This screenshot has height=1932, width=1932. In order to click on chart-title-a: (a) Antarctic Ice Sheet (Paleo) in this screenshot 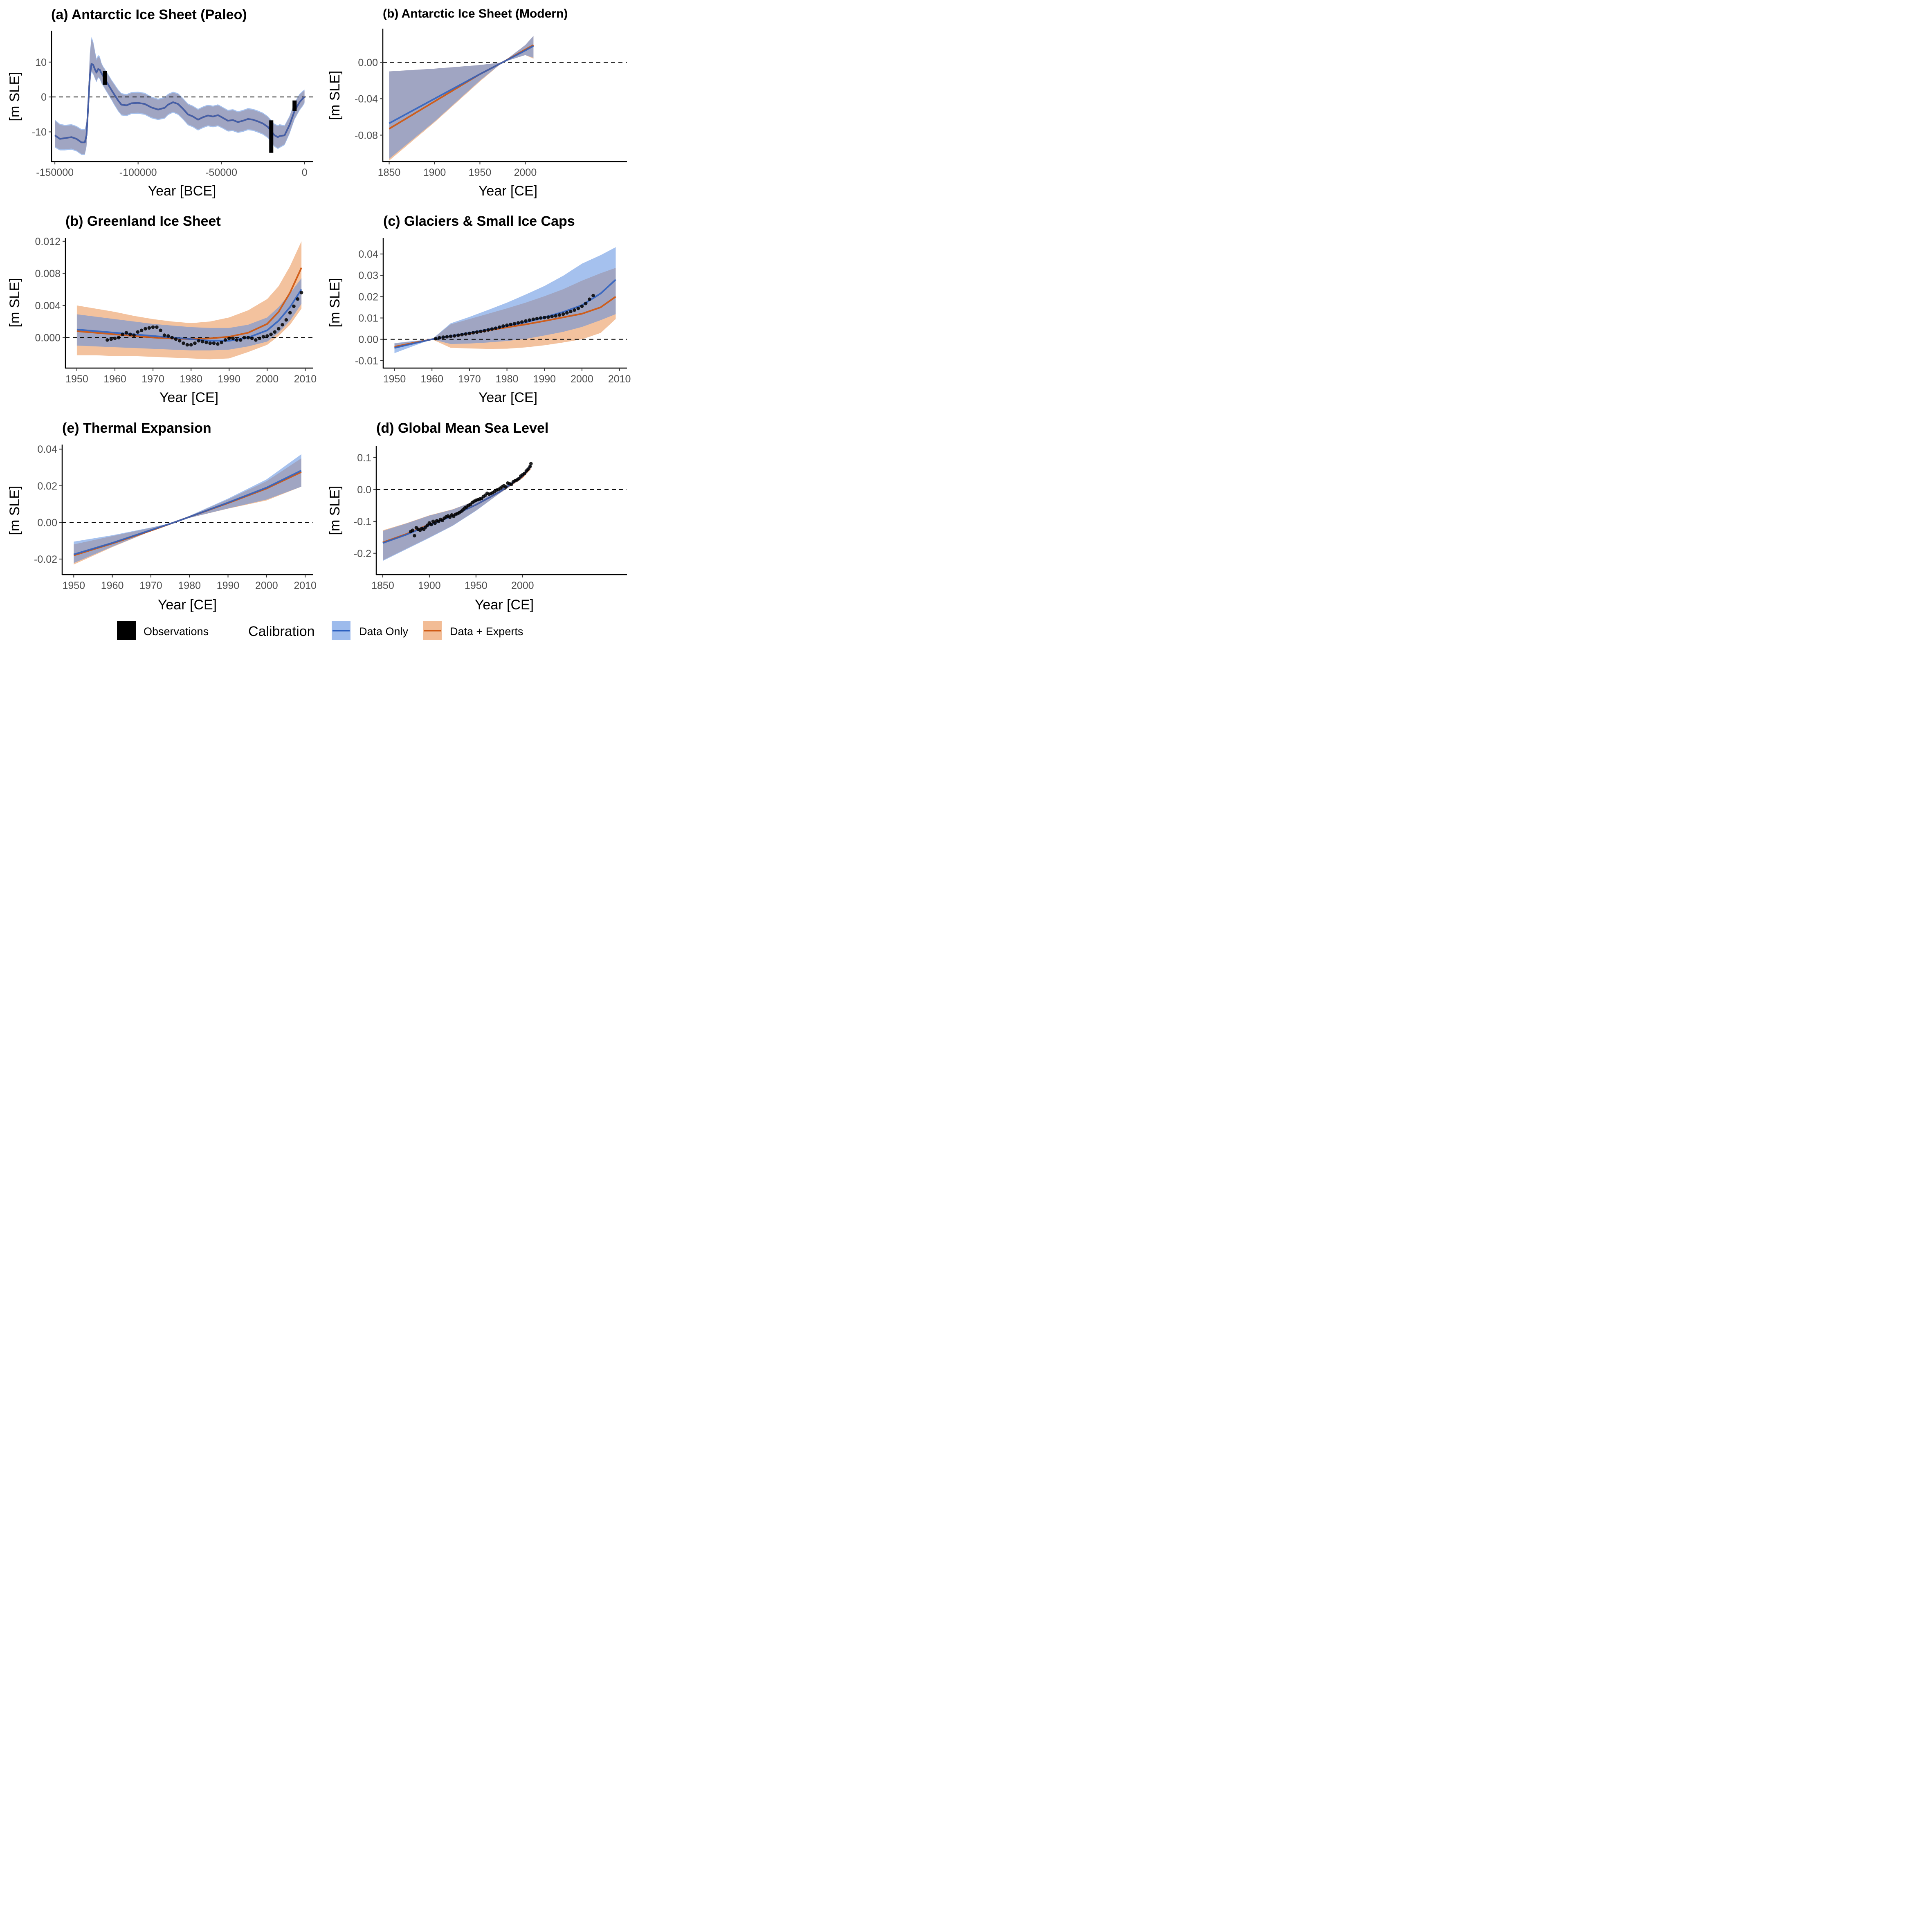, I will do `click(149, 14)`.